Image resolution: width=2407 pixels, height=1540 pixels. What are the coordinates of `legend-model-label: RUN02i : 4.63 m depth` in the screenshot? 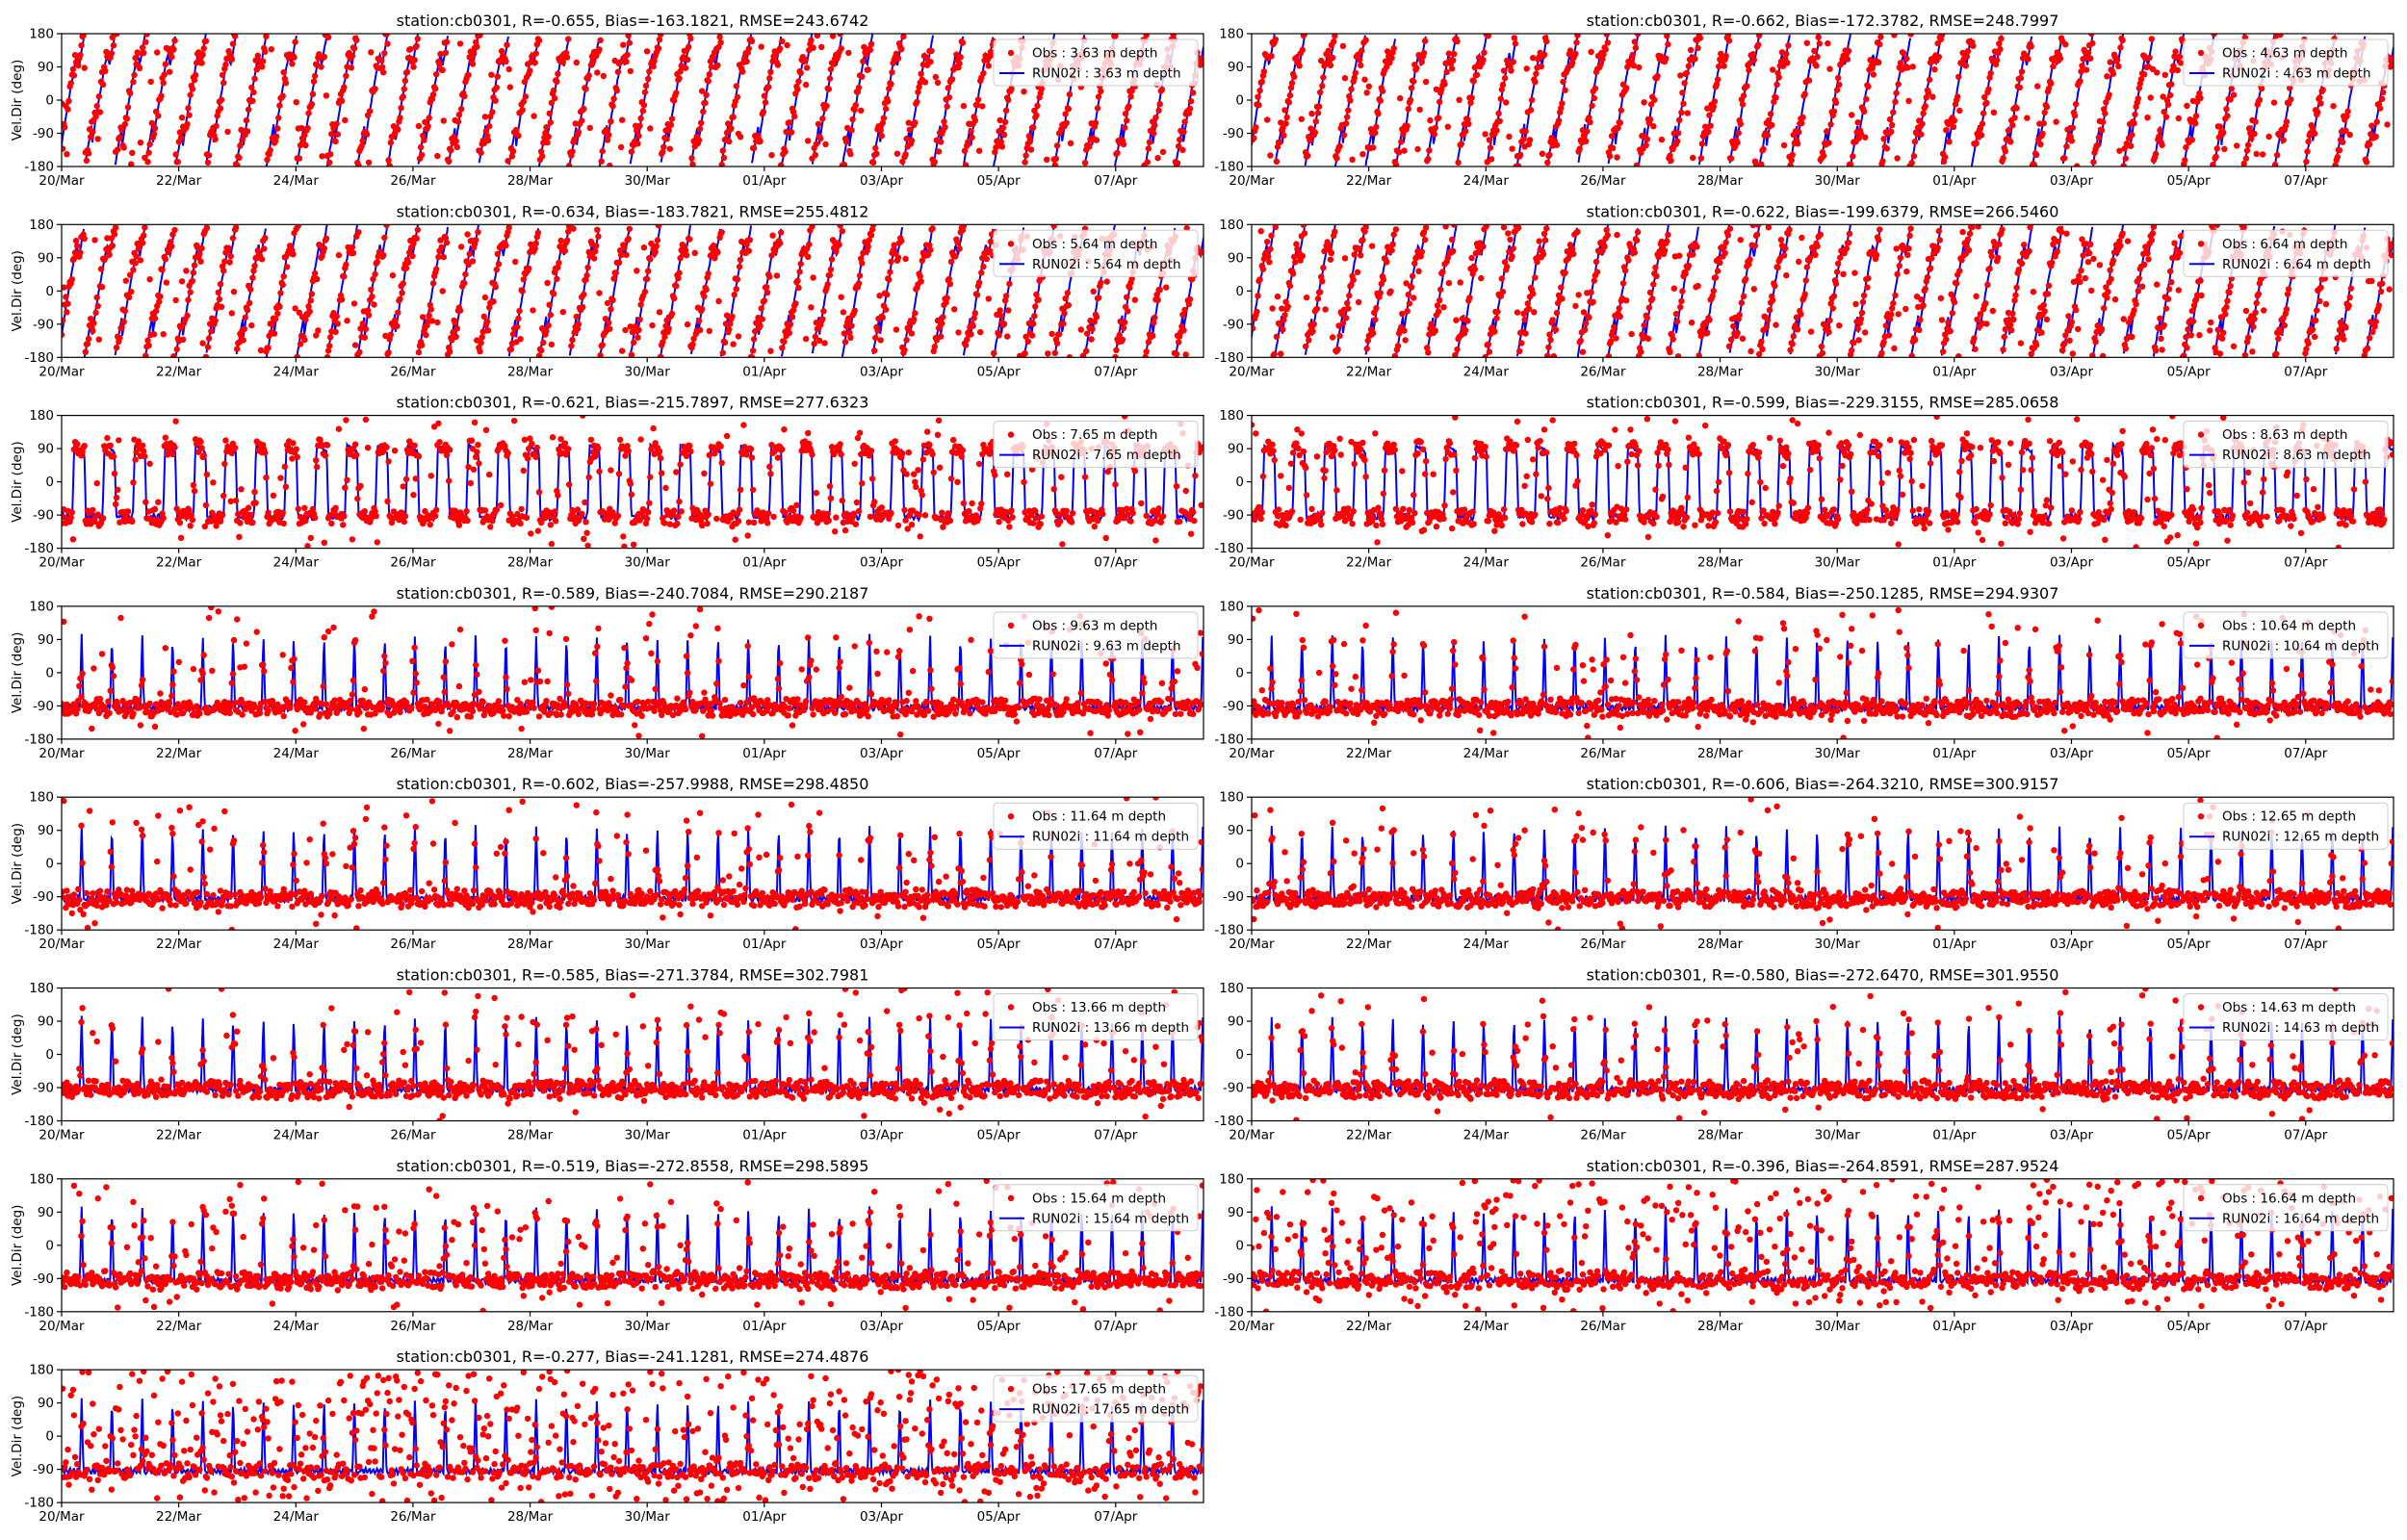 It's located at (2296, 74).